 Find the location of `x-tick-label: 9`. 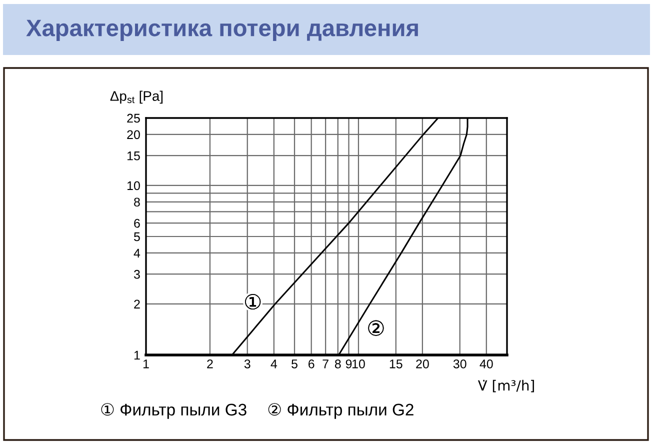

x-tick-label: 9 is located at coordinates (349, 363).